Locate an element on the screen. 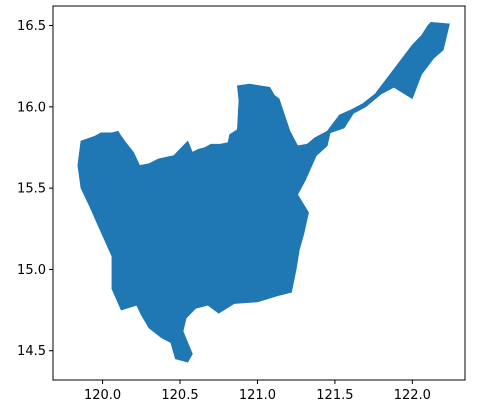  x-tick-label: 121.5 is located at coordinates (334, 395).